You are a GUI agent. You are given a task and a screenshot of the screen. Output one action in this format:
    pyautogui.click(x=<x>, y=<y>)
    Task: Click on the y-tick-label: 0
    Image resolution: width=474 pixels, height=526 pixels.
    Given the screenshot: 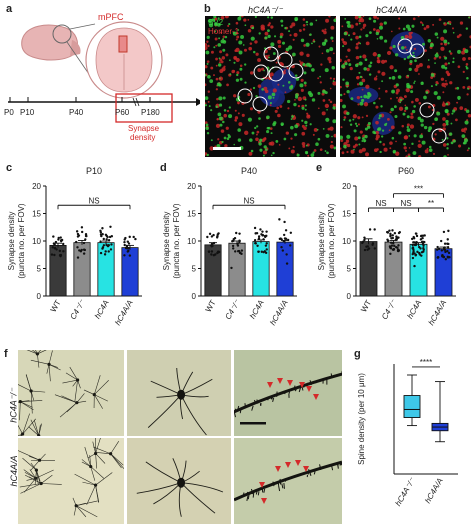 What is the action you would take?
    pyautogui.click(x=349, y=296)
    